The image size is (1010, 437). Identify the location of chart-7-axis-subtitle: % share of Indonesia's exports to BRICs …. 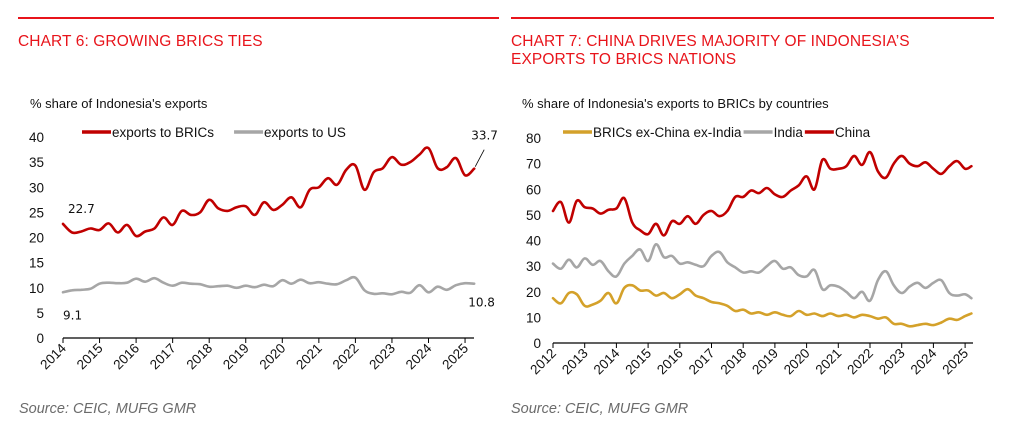
(675, 103).